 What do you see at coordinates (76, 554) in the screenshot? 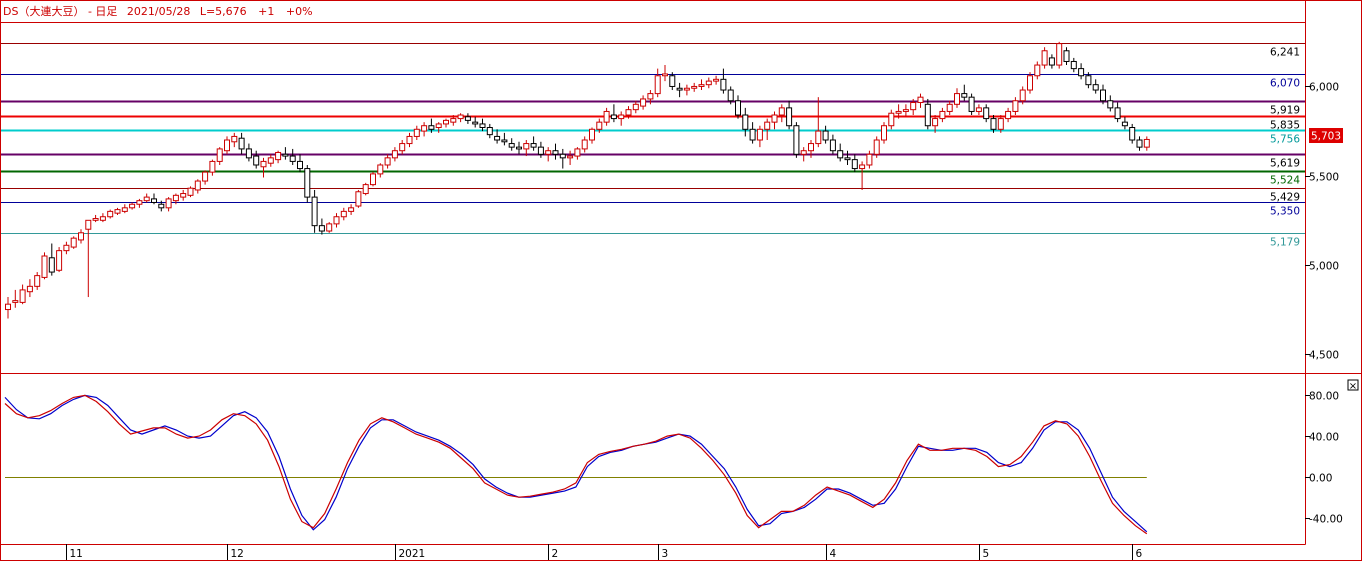
I see `time-tick-label: 11` at bounding box center [76, 554].